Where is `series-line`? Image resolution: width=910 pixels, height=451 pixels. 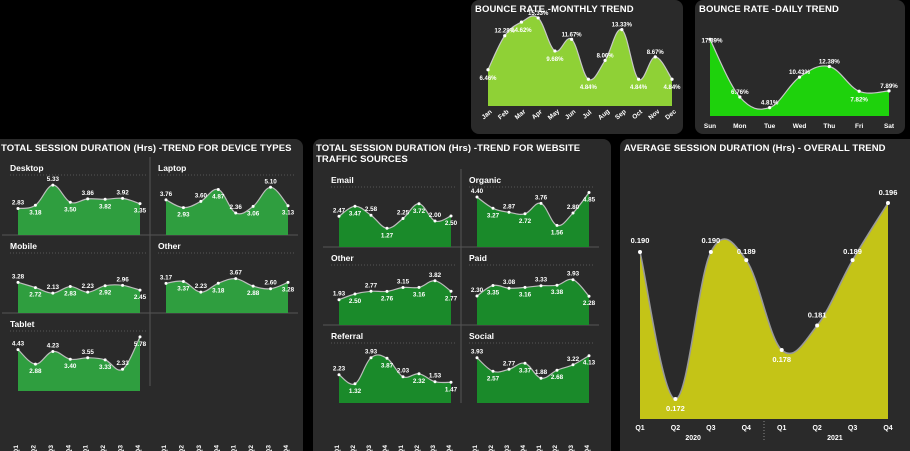
series-line is located at coordinates (79, 197).